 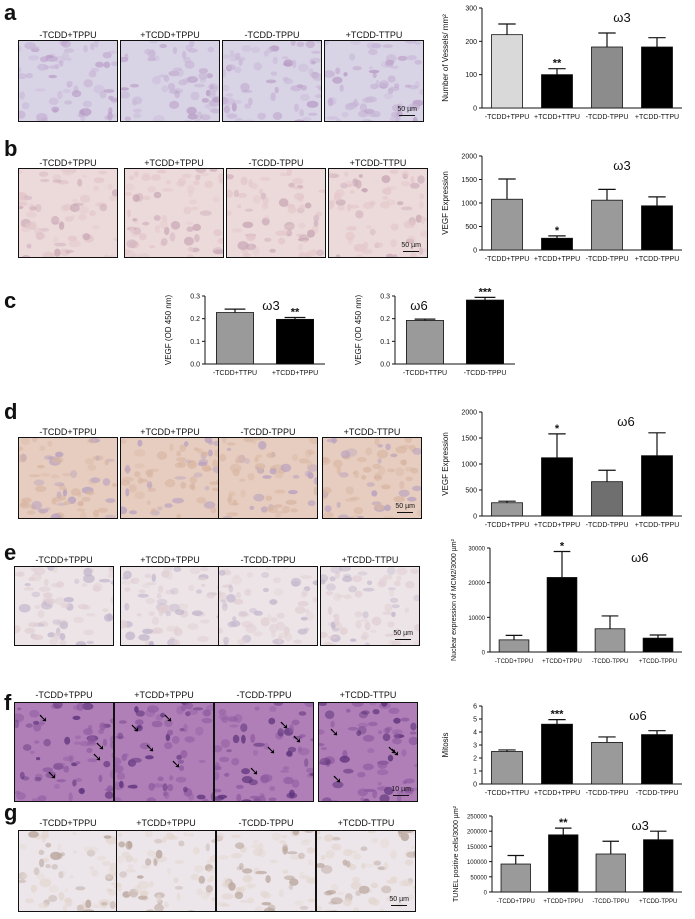 What do you see at coordinates (477, 848) in the screenshot?
I see `y-tick-label: 150000` at bounding box center [477, 848].